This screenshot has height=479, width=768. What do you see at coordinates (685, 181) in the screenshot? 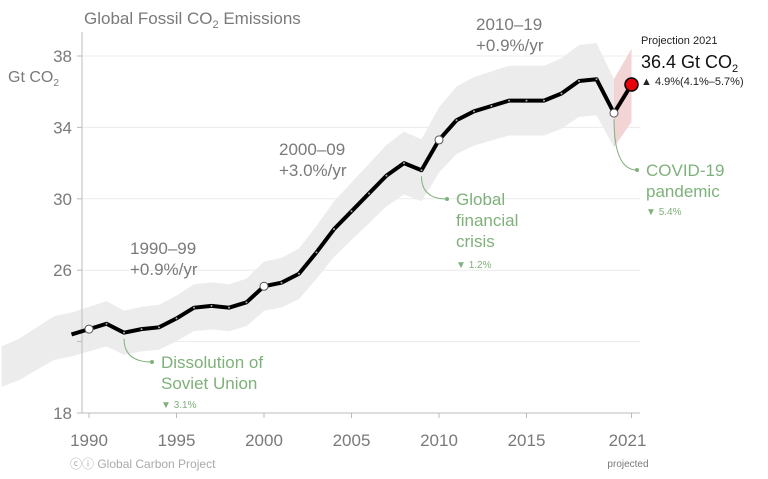
I see `annotation-covid: COVID-19 pandemic` at bounding box center [685, 181].